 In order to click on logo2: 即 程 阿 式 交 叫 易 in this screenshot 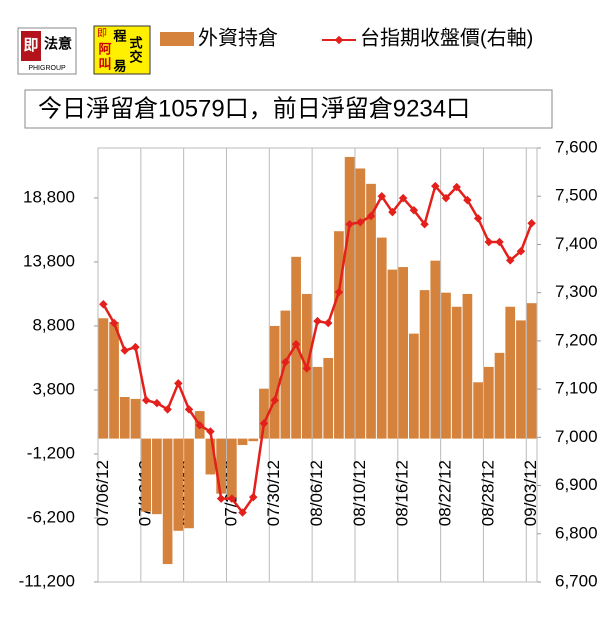, I will do `click(122, 50)`.